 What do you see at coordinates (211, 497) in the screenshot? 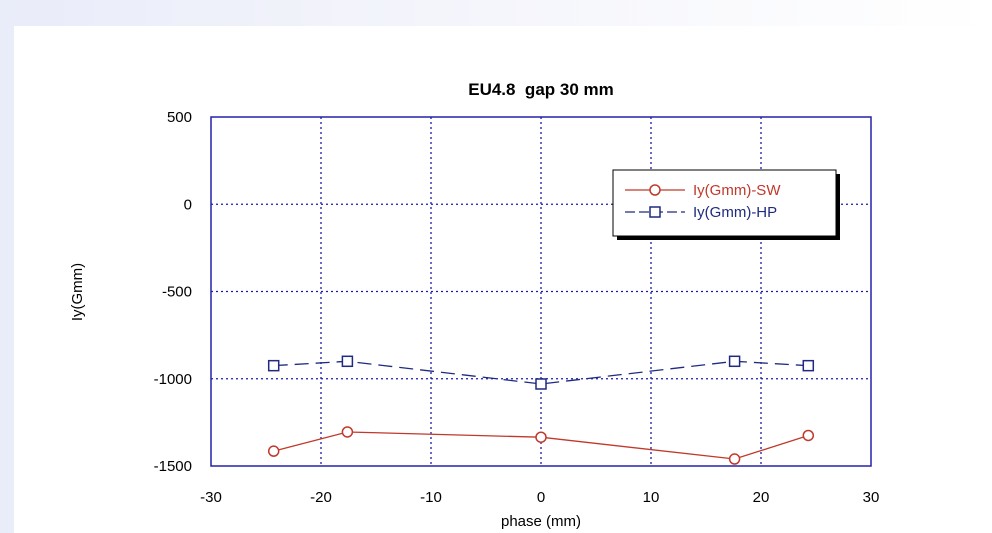
I see `x-tick-label: -30` at bounding box center [211, 497].